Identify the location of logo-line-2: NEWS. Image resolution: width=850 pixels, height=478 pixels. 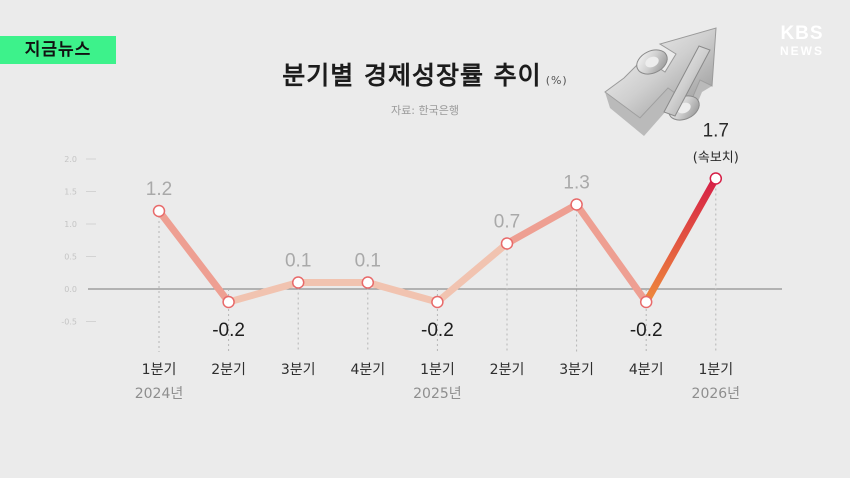
(802, 51).